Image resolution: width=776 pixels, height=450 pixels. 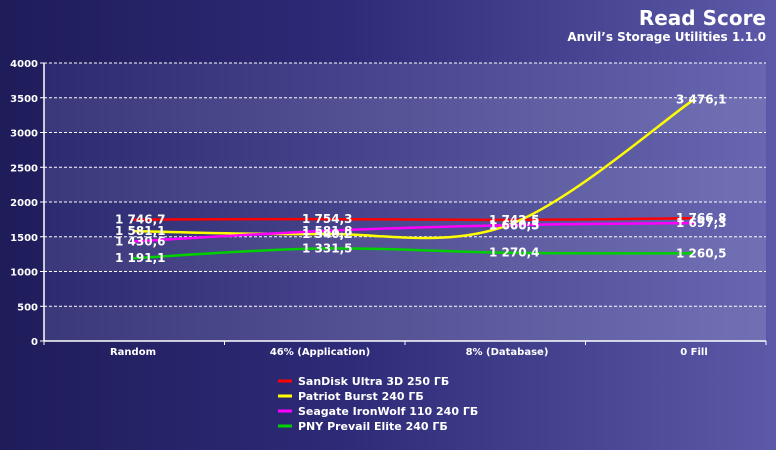 I want to click on y-tick-label: 2500, so click(x=24, y=168).